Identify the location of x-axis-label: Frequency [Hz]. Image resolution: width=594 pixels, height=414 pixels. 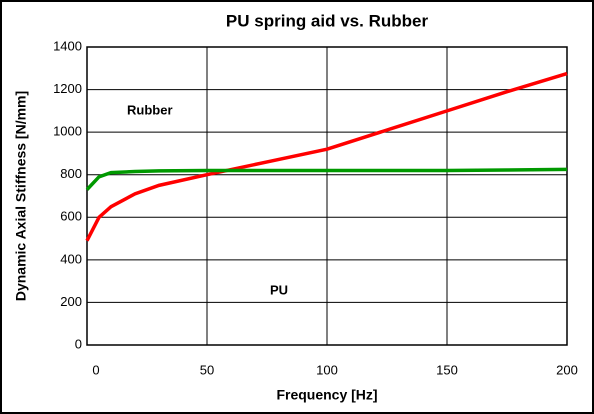
(326, 395).